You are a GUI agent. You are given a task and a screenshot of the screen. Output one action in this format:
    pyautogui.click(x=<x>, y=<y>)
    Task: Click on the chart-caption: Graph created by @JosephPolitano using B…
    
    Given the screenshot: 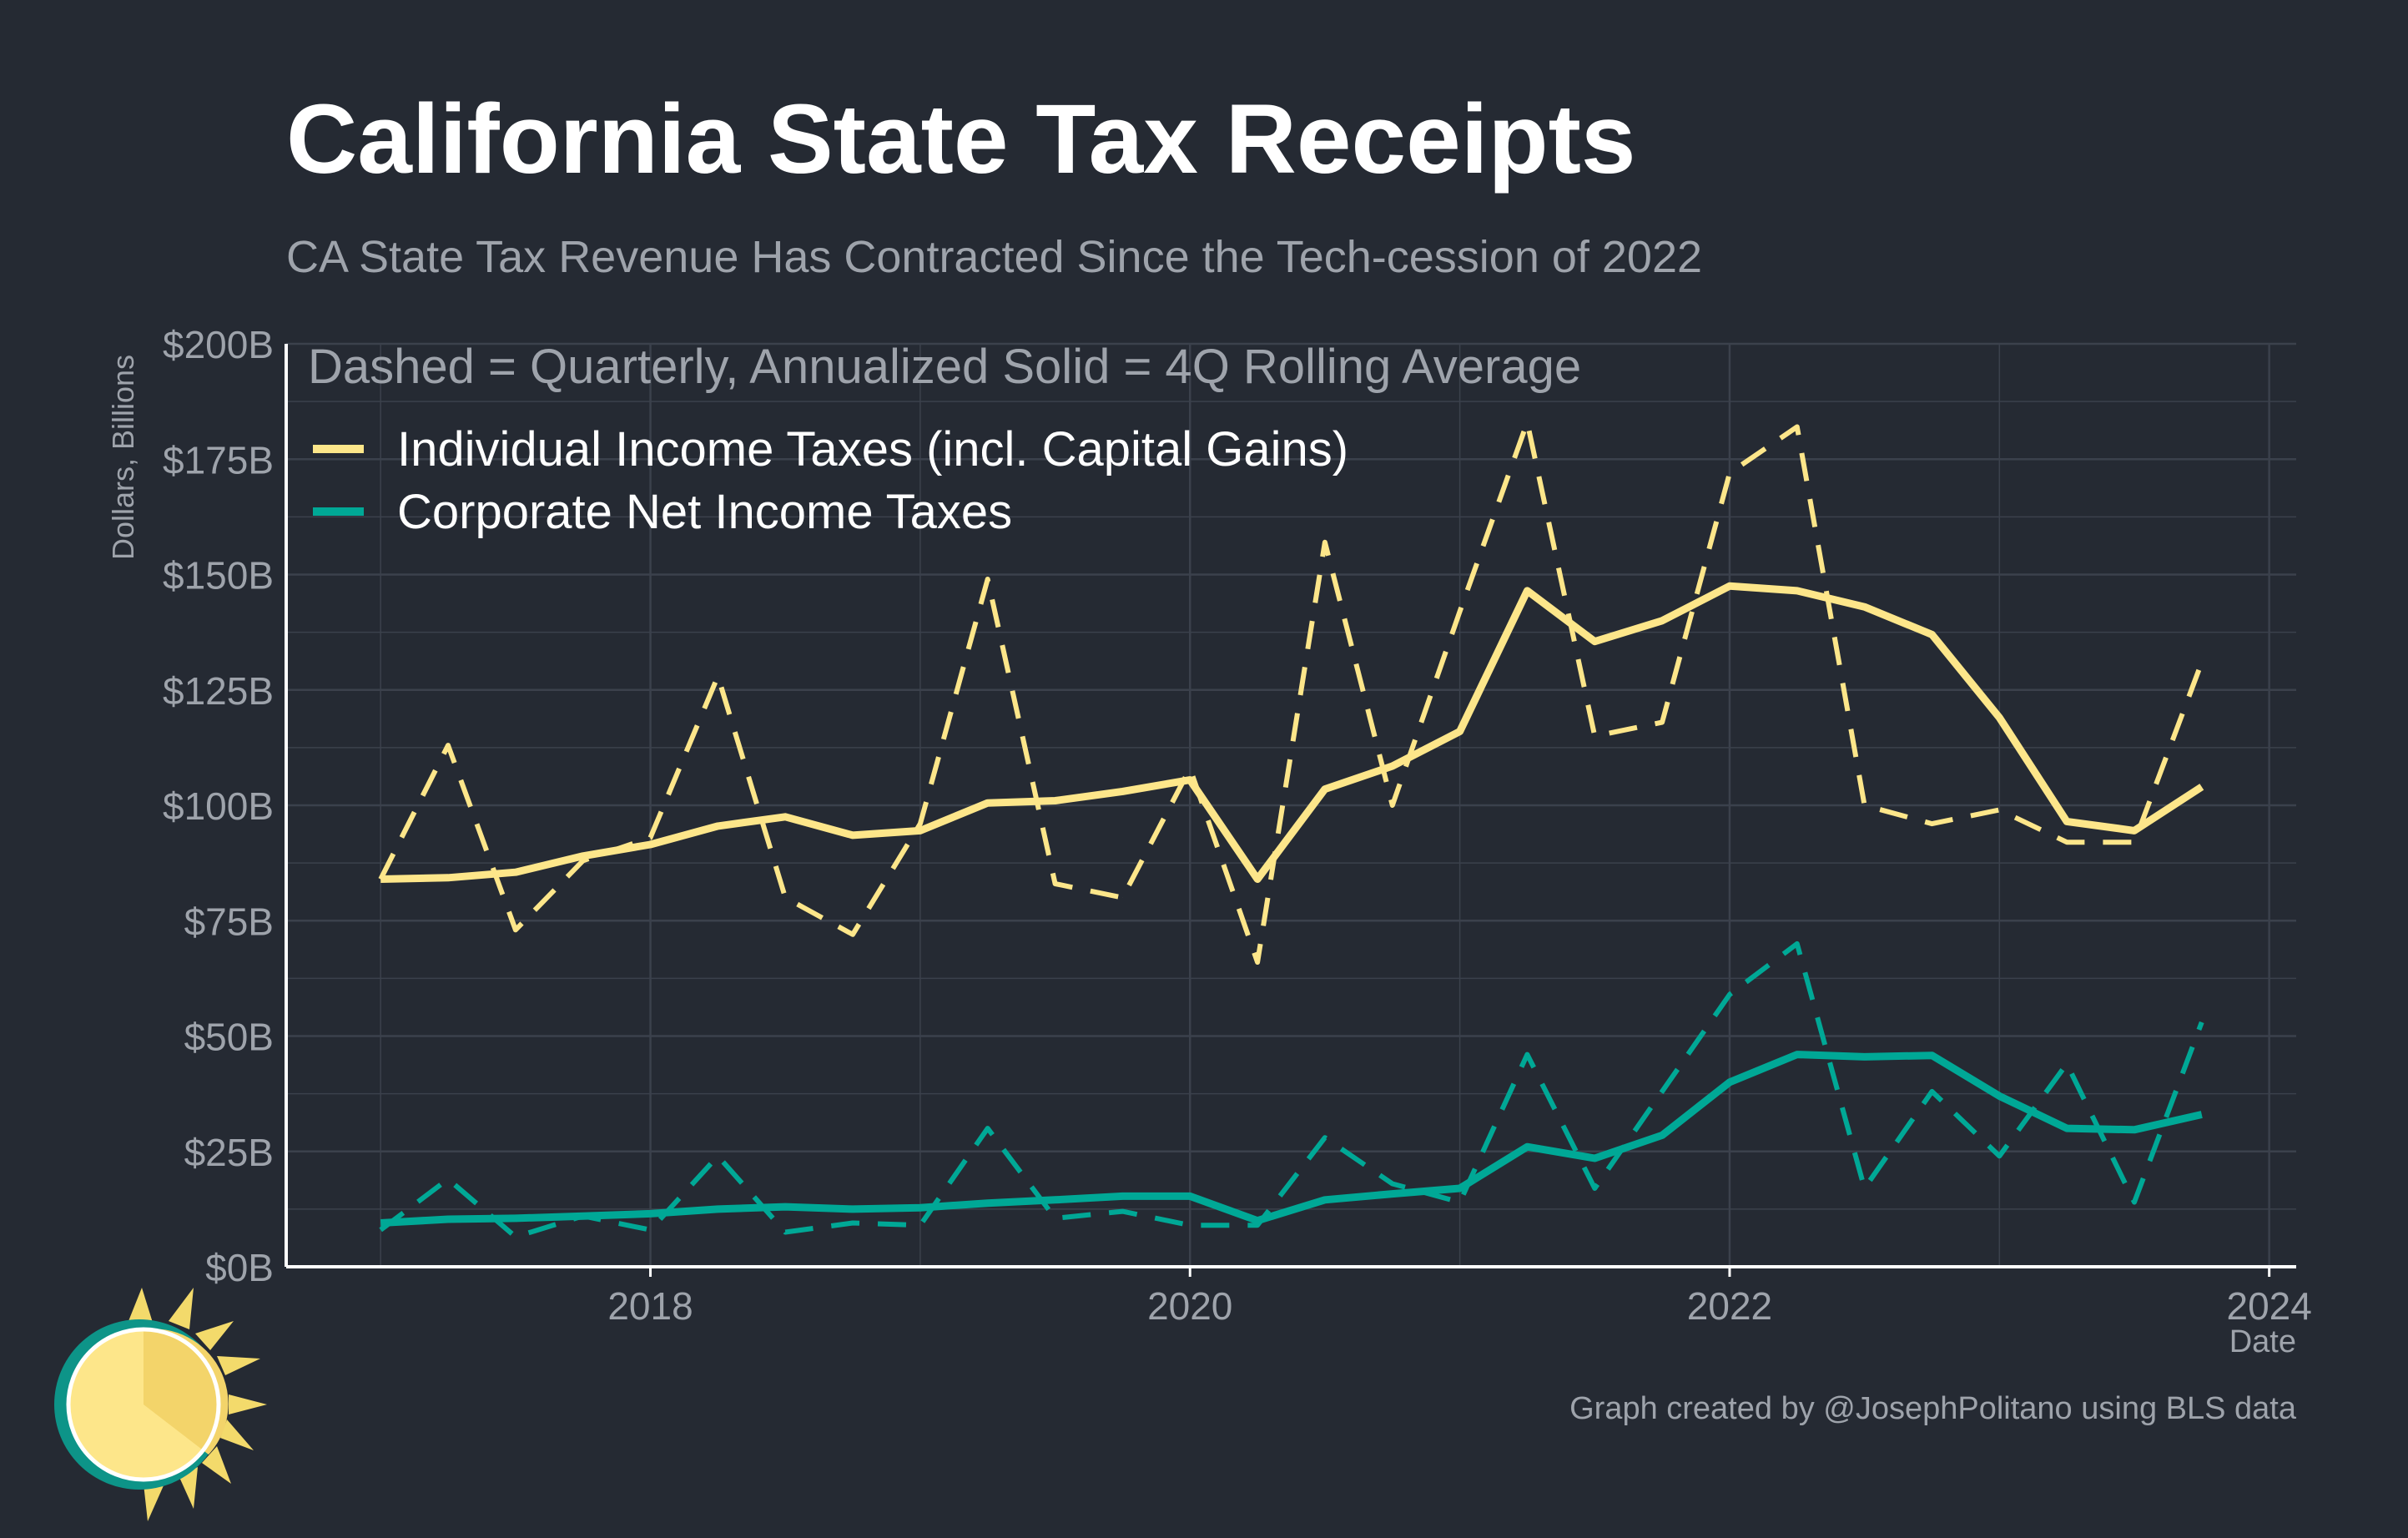 What is the action you would take?
    pyautogui.click(x=1933, y=1408)
    